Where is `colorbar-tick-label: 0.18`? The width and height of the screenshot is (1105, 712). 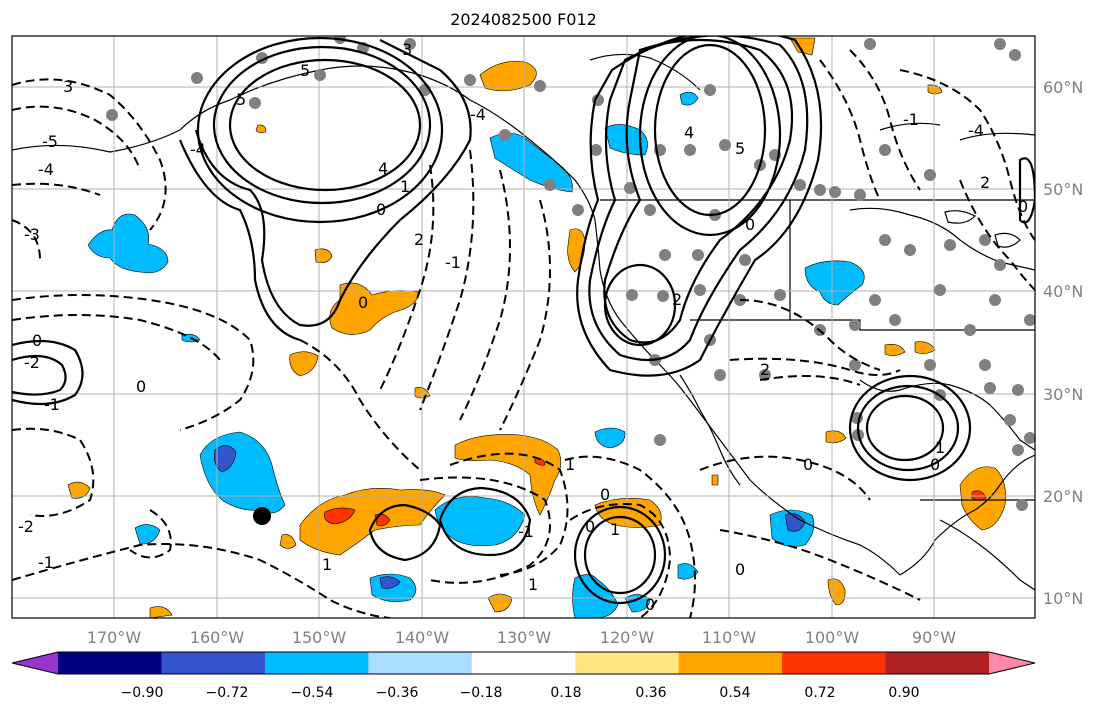
colorbar-tick-label: 0.18 is located at coordinates (565, 693).